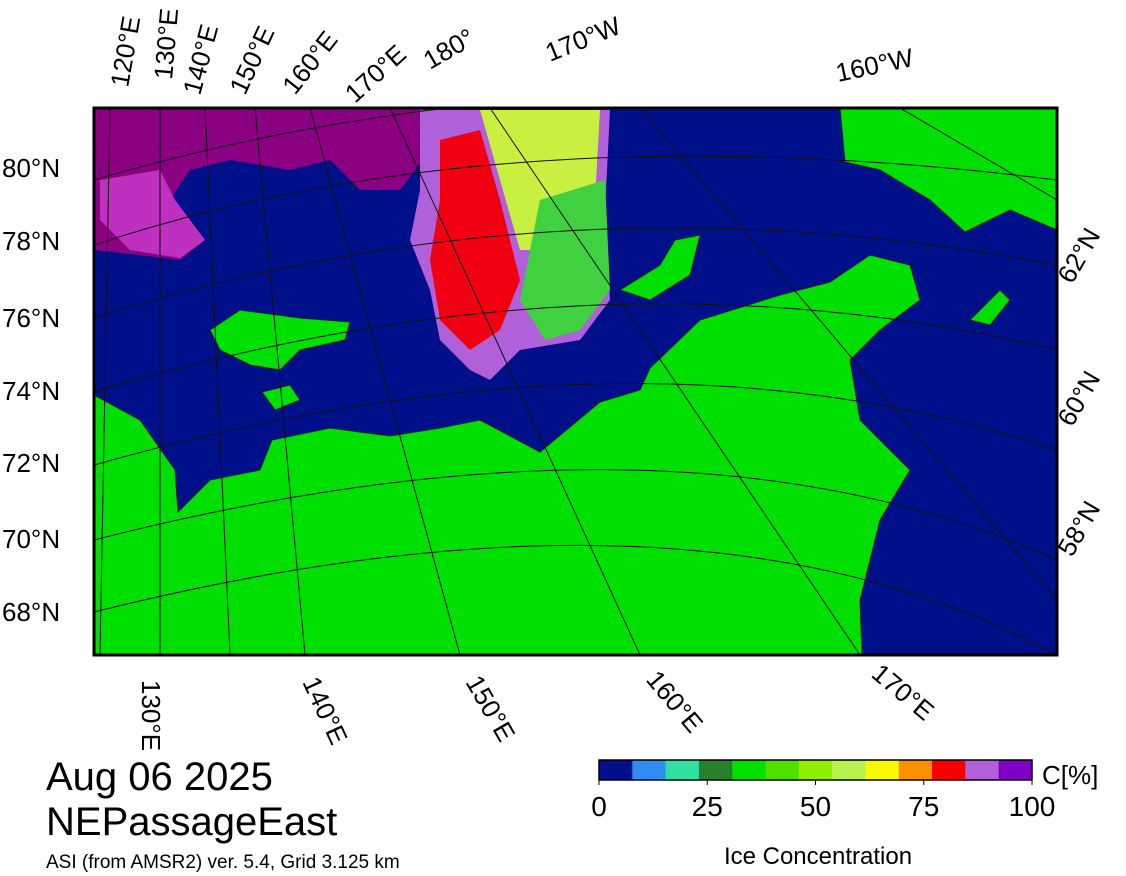 The height and width of the screenshot is (876, 1126). I want to click on ice-green, so click(565, 260).